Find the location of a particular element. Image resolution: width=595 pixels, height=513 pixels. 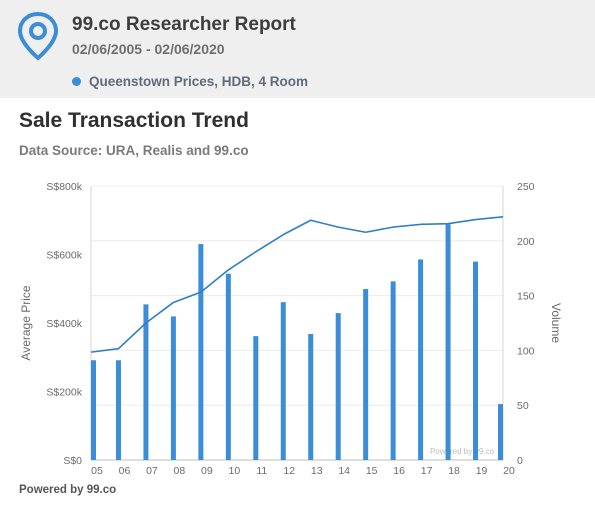

report-date-range: 02/06/2005 - 02/06/2020 is located at coordinates (148, 49).